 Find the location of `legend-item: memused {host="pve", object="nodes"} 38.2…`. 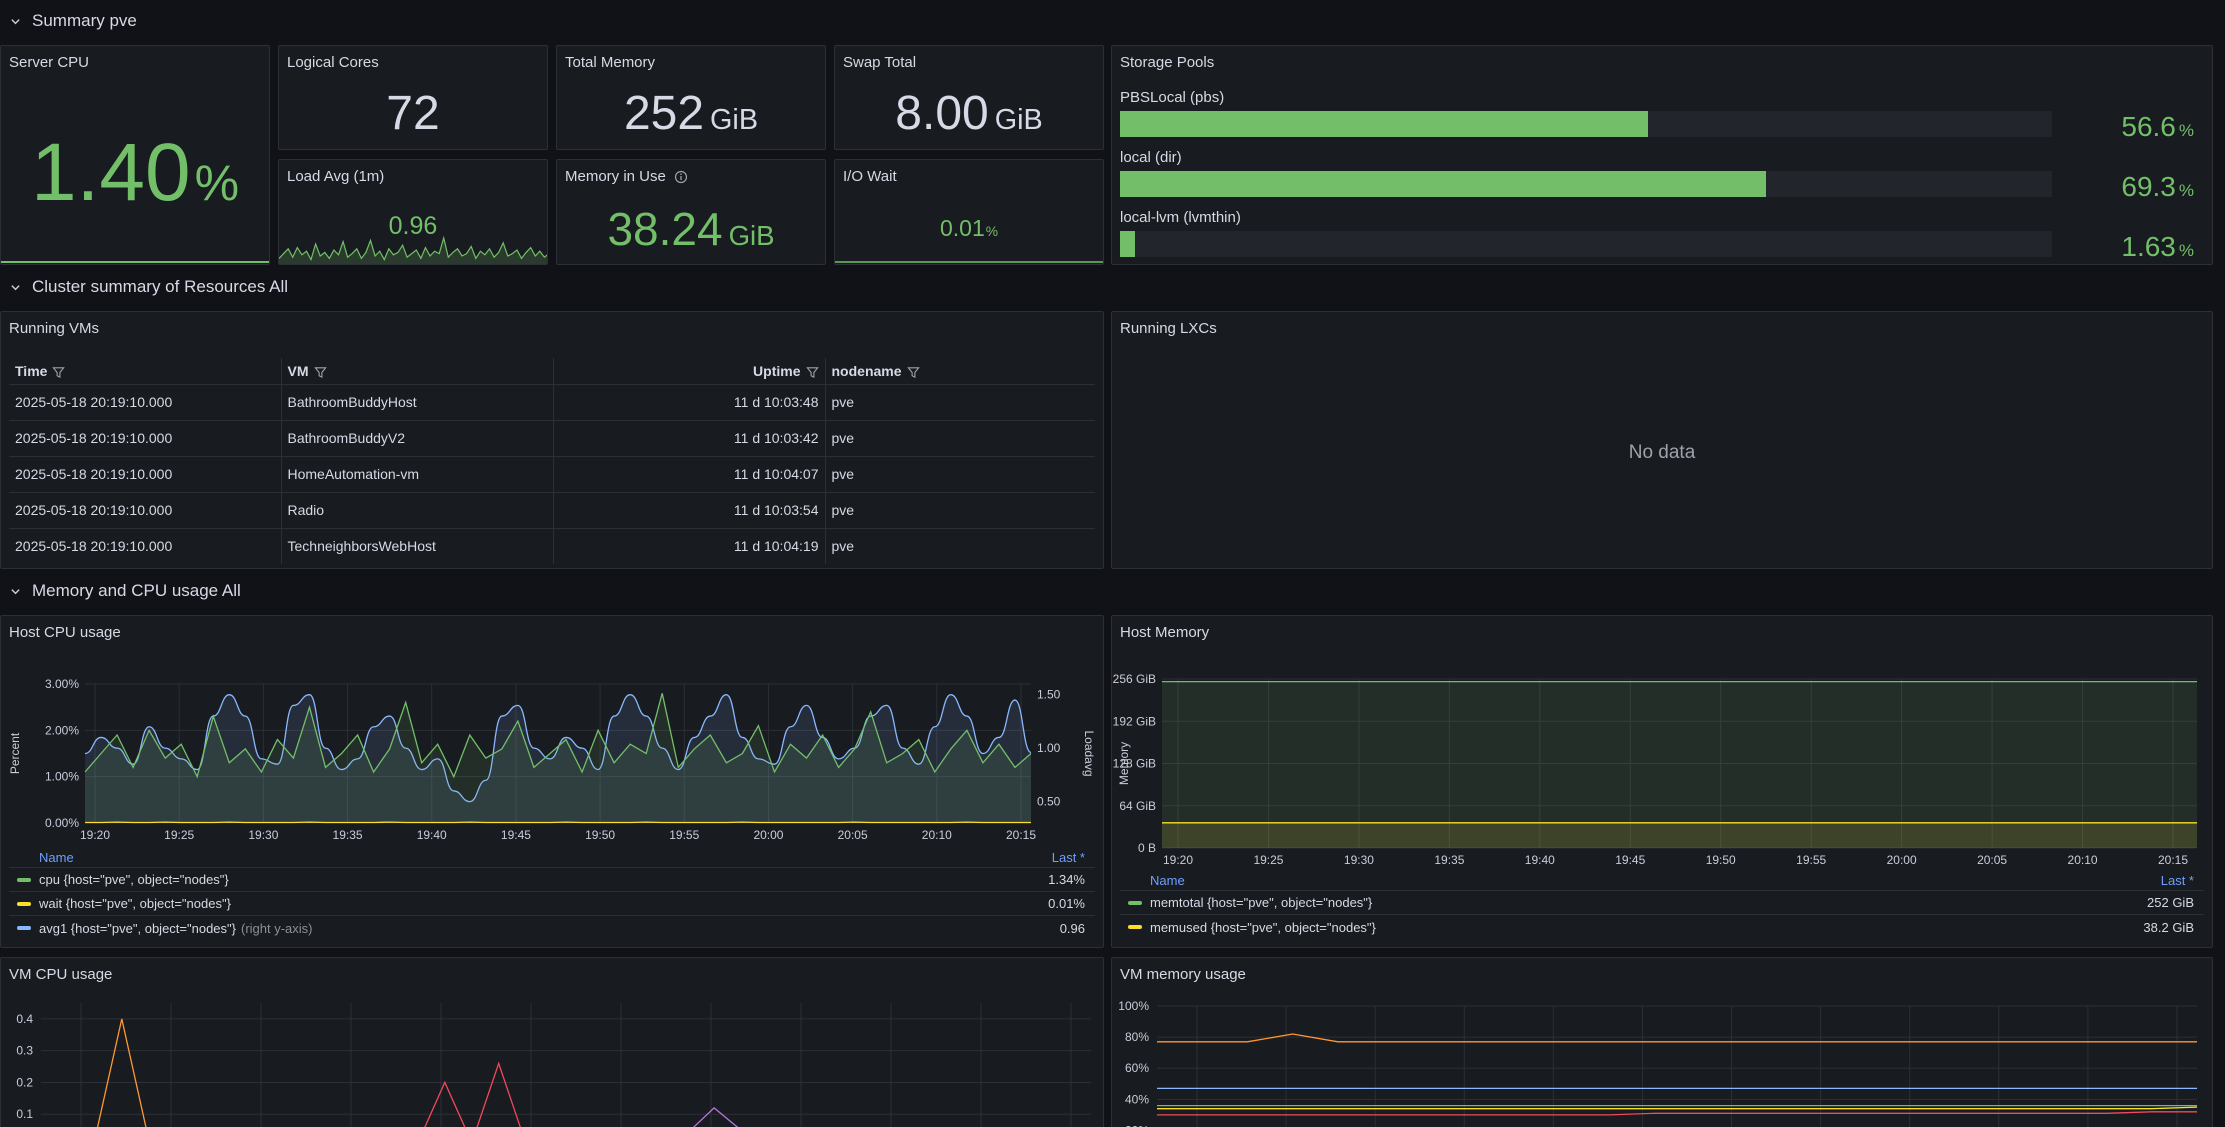

legend-item: memused {host="pve", object="nodes"} 38.2… is located at coordinates (1662, 927).